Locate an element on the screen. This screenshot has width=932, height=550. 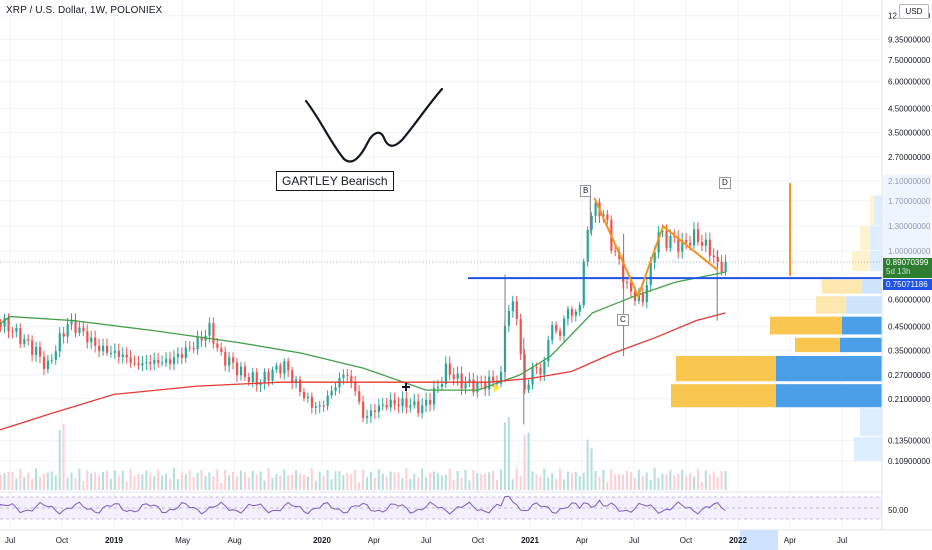
time-axis-highlight is located at coordinates (759, 540).